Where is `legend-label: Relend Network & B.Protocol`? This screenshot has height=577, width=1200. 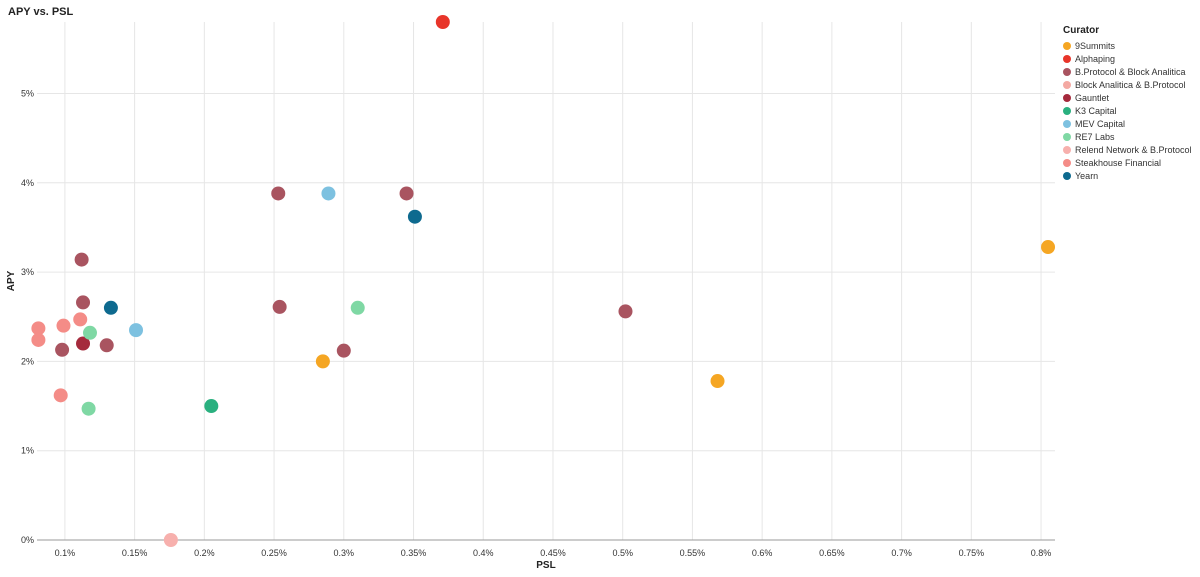
legend-label: Relend Network & B.Protocol is located at coordinates (1133, 149).